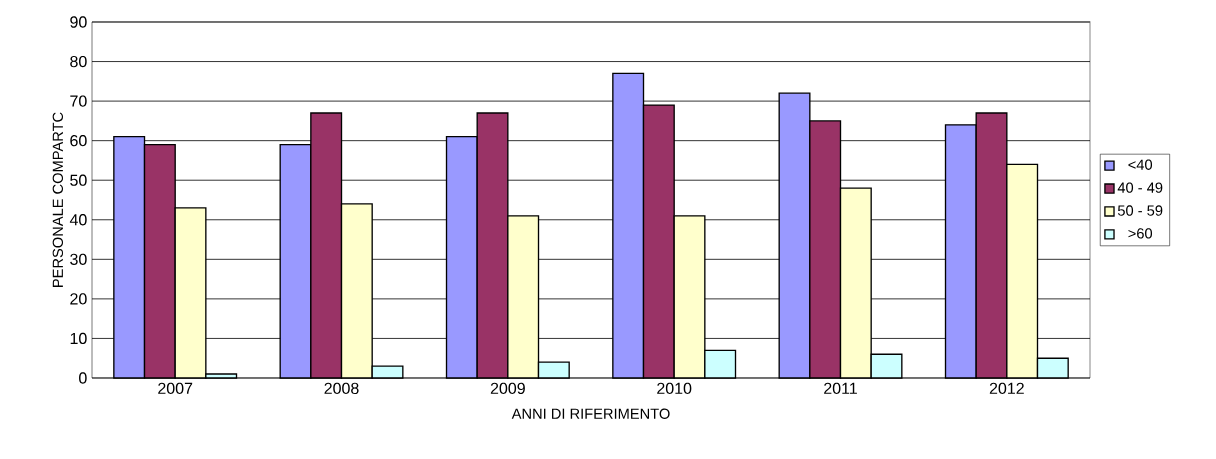 The height and width of the screenshot is (459, 1216). What do you see at coordinates (674, 388) in the screenshot?
I see `x-tick-label: 2010` at bounding box center [674, 388].